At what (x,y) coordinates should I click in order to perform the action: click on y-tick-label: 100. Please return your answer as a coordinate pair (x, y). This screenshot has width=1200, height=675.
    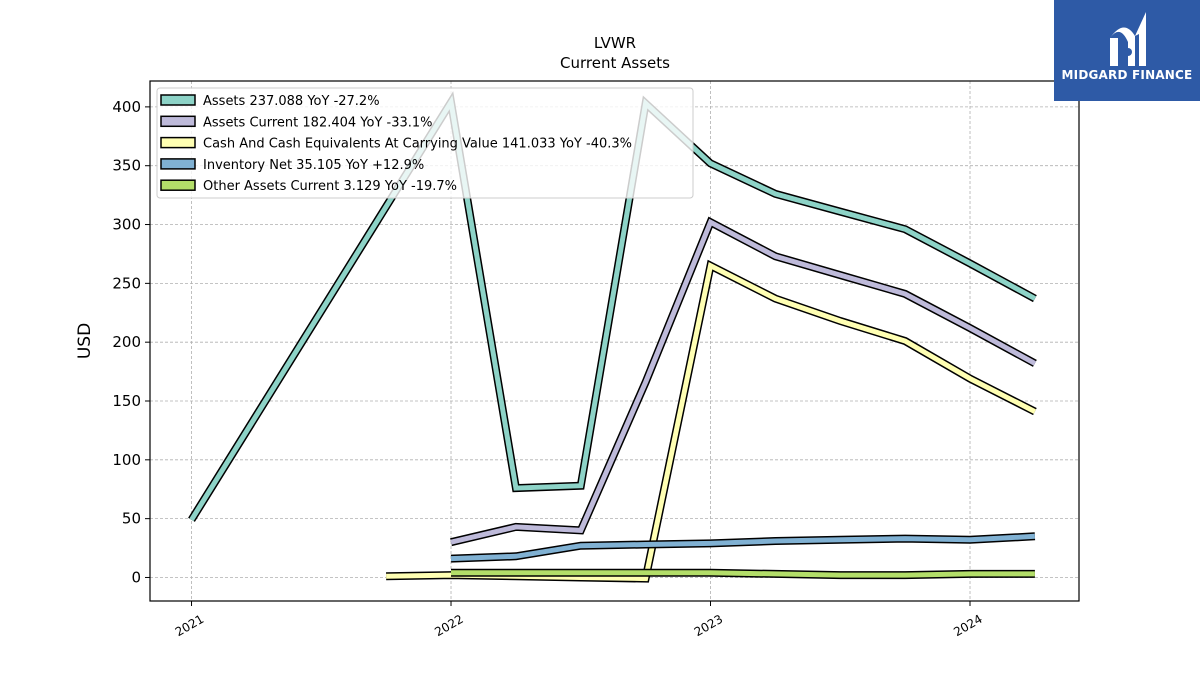
    Looking at the image, I should click on (126, 460).